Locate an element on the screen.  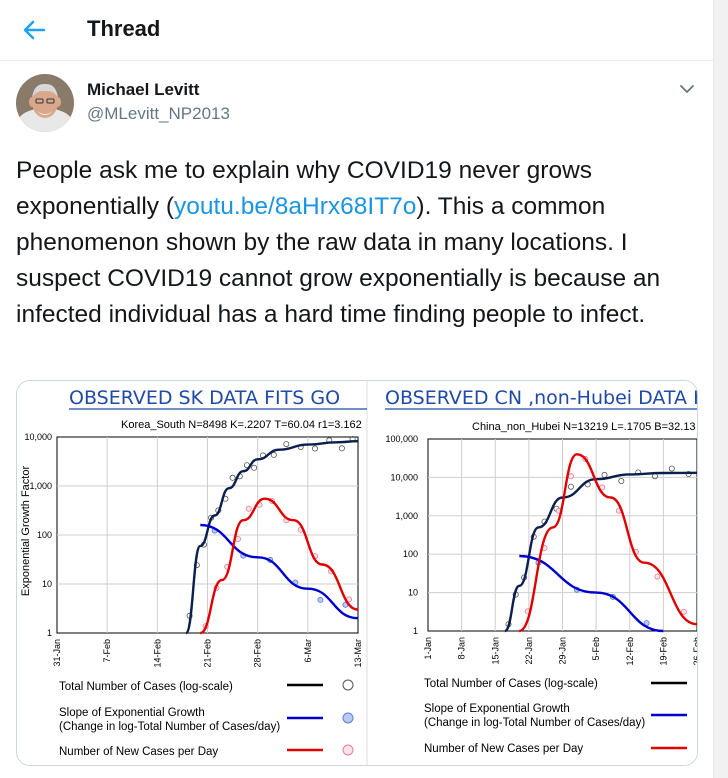
legend-marker-total is located at coordinates (348, 685).